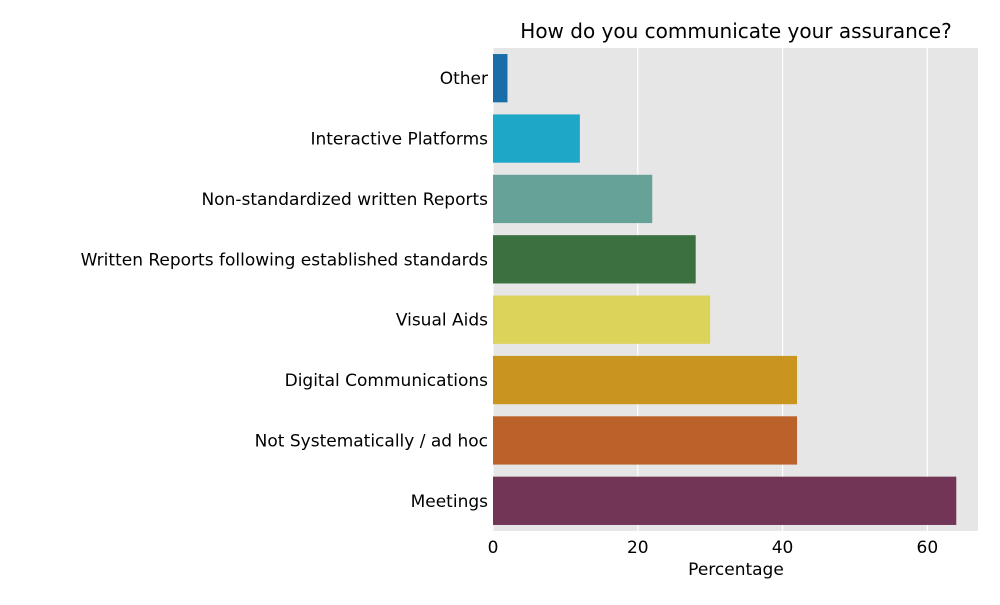 This screenshot has width=1000, height=605. I want to click on x-tick-label: 60, so click(928, 548).